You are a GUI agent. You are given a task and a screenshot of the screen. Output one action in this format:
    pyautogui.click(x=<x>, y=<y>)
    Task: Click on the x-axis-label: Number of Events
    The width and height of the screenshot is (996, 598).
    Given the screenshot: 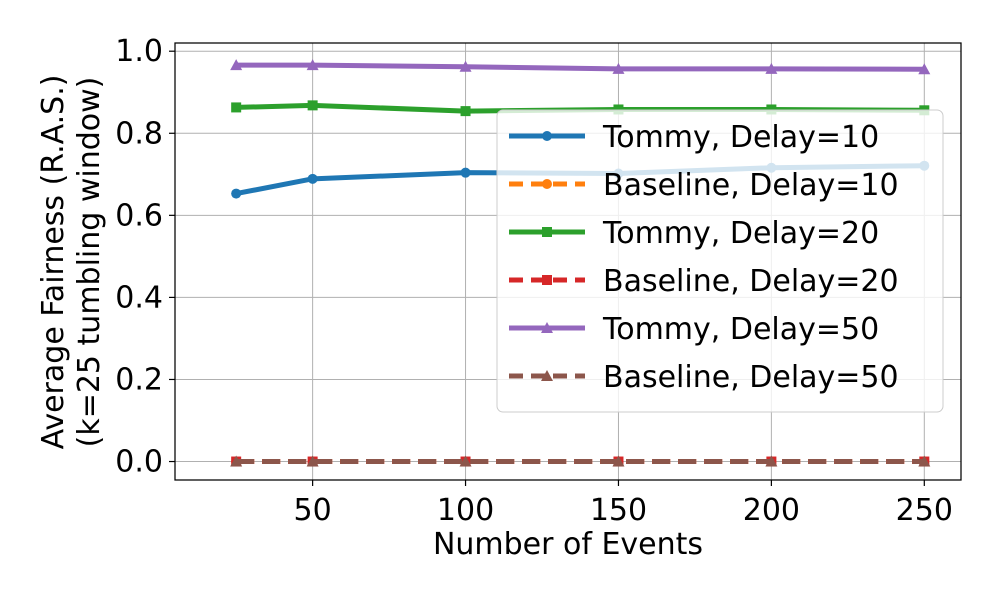 What is the action you would take?
    pyautogui.click(x=568, y=544)
    